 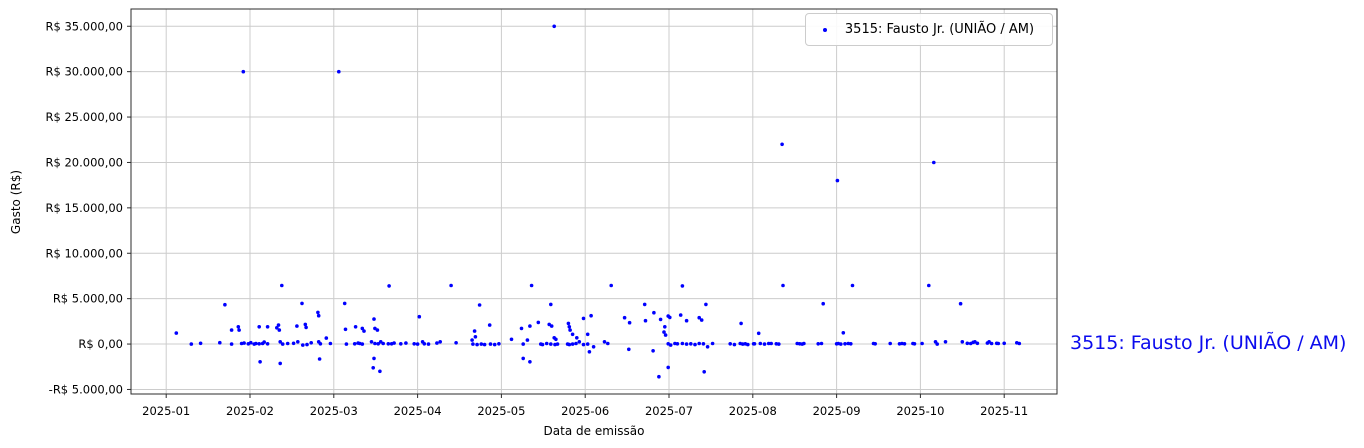 What do you see at coordinates (16, 202) in the screenshot?
I see `y-axis-label: Gasto (R$)` at bounding box center [16, 202].